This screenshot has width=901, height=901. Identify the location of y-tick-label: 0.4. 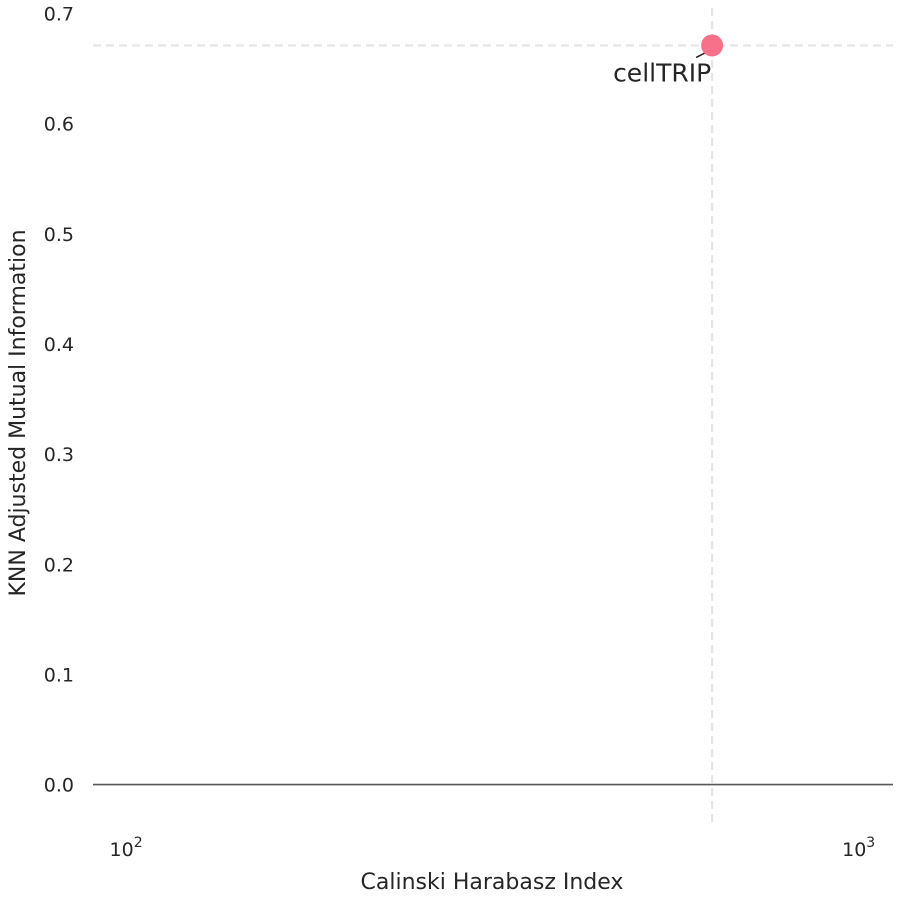
(59, 345).